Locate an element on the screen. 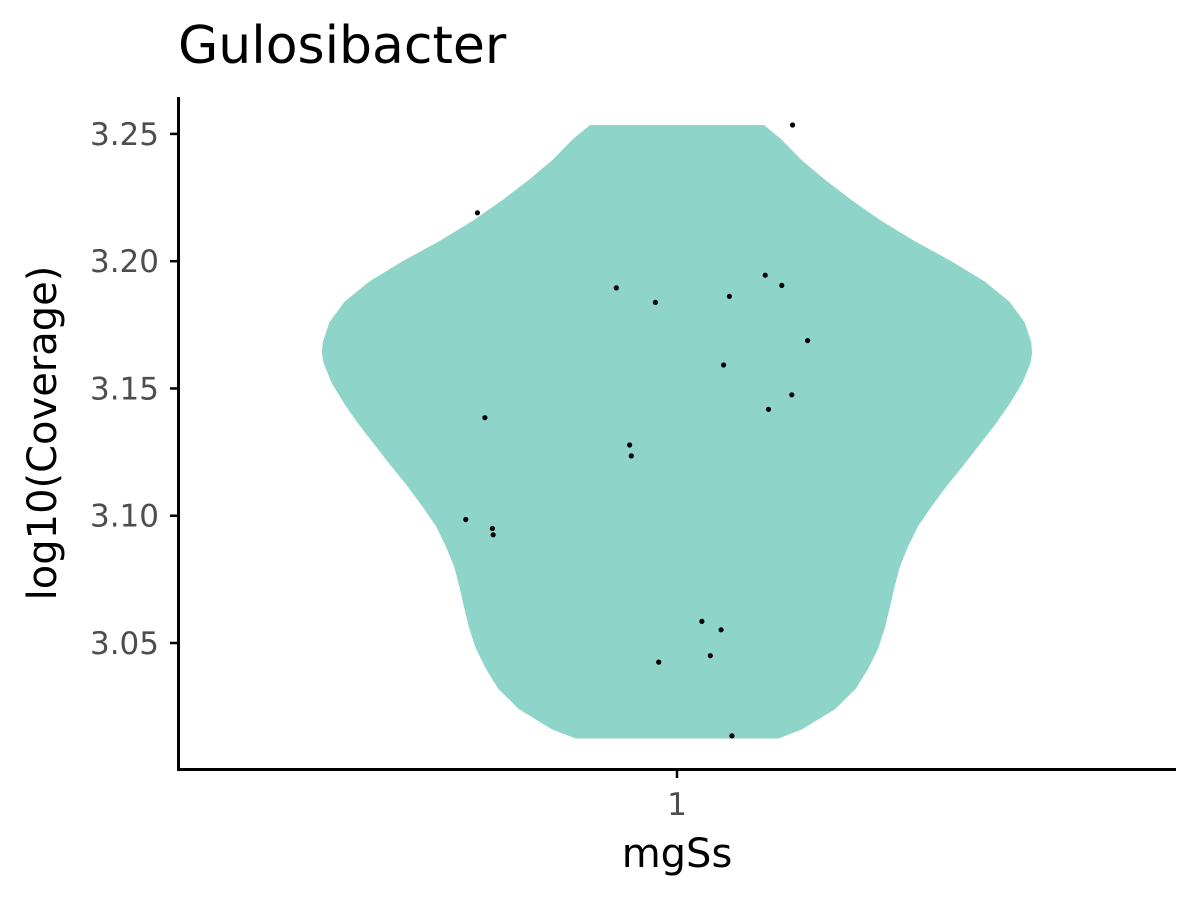 This screenshot has height=900, width=1200. x-ticks: 1 is located at coordinates (677, 796).